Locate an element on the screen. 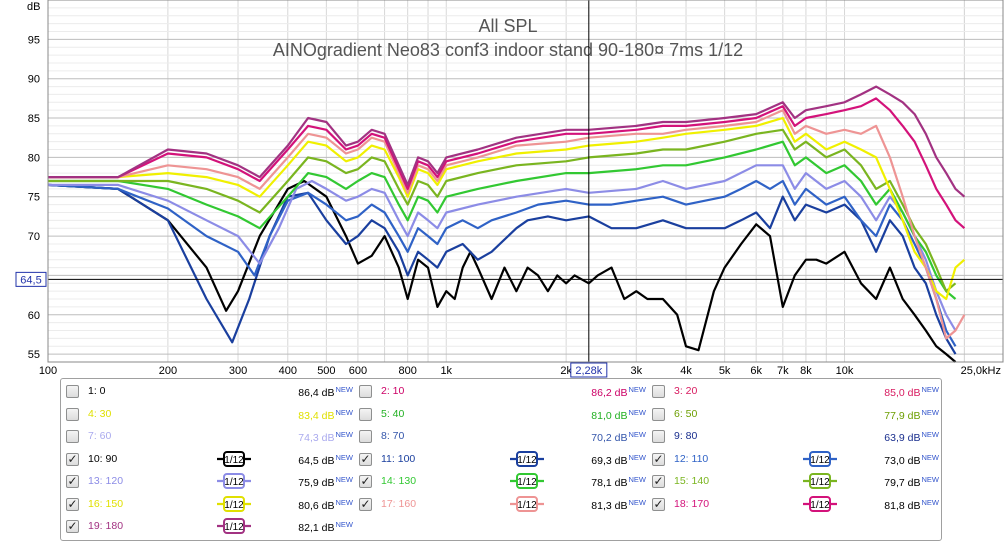 The width and height of the screenshot is (1008, 544). legend-item: ✓ 14: 130 1/12 78,1 dBNEW is located at coordinates (500, 483).